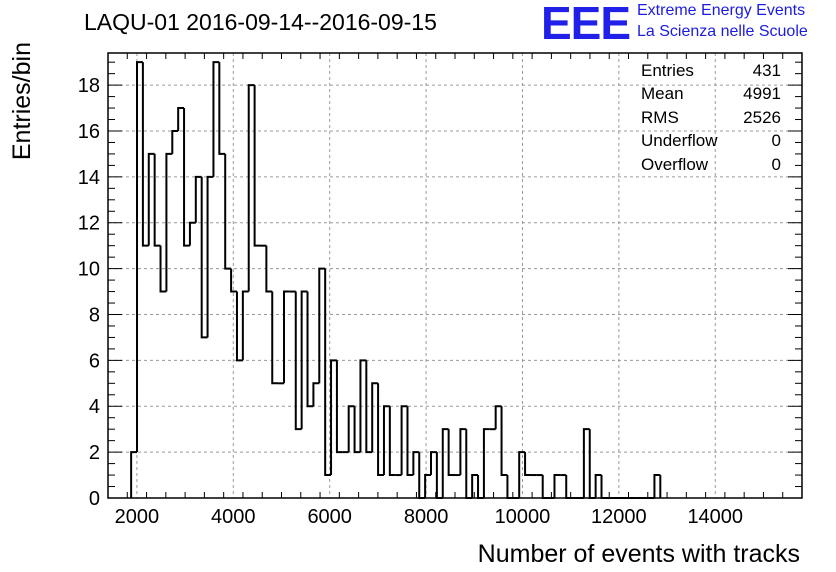  What do you see at coordinates (94, 453) in the screenshot?
I see `y-tick-label: 2` at bounding box center [94, 453].